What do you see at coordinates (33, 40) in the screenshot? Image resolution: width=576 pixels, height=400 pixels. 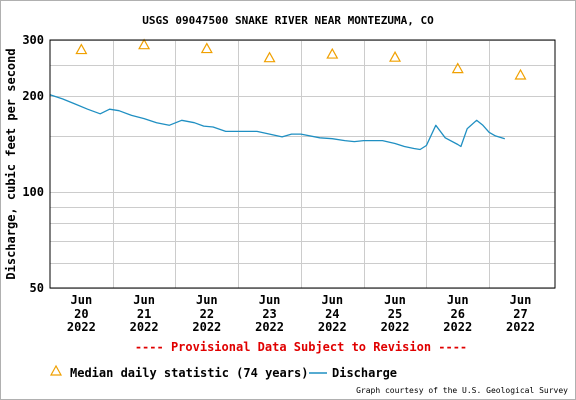 I see `y-tick-label: 300` at bounding box center [33, 40].